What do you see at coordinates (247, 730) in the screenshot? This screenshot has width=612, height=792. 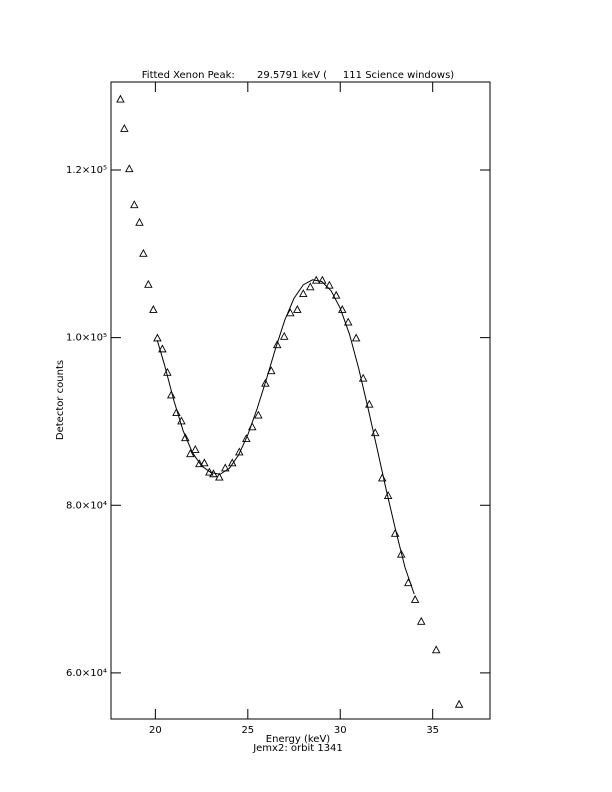 I see `x-tick-label: 25` at bounding box center [247, 730].